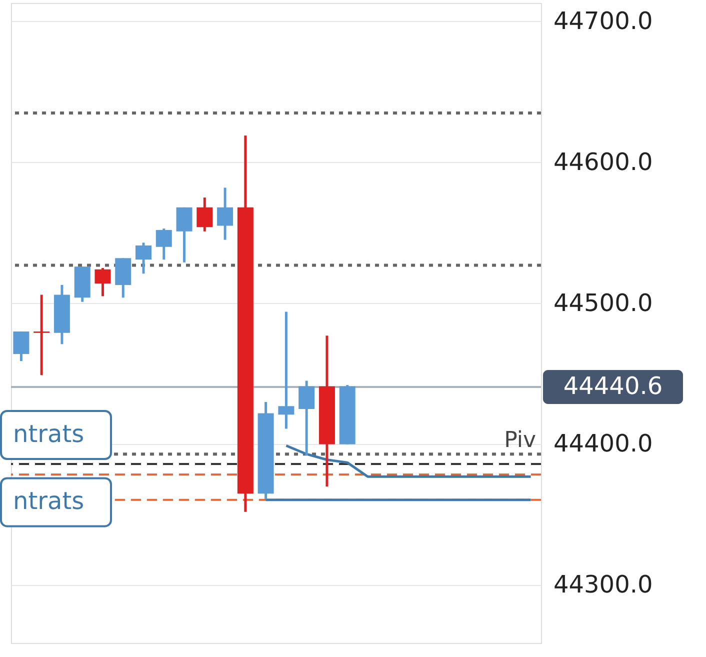 The image size is (706, 657). What do you see at coordinates (603, 584) in the screenshot?
I see `y-tick-label: 44300.0` at bounding box center [603, 584].